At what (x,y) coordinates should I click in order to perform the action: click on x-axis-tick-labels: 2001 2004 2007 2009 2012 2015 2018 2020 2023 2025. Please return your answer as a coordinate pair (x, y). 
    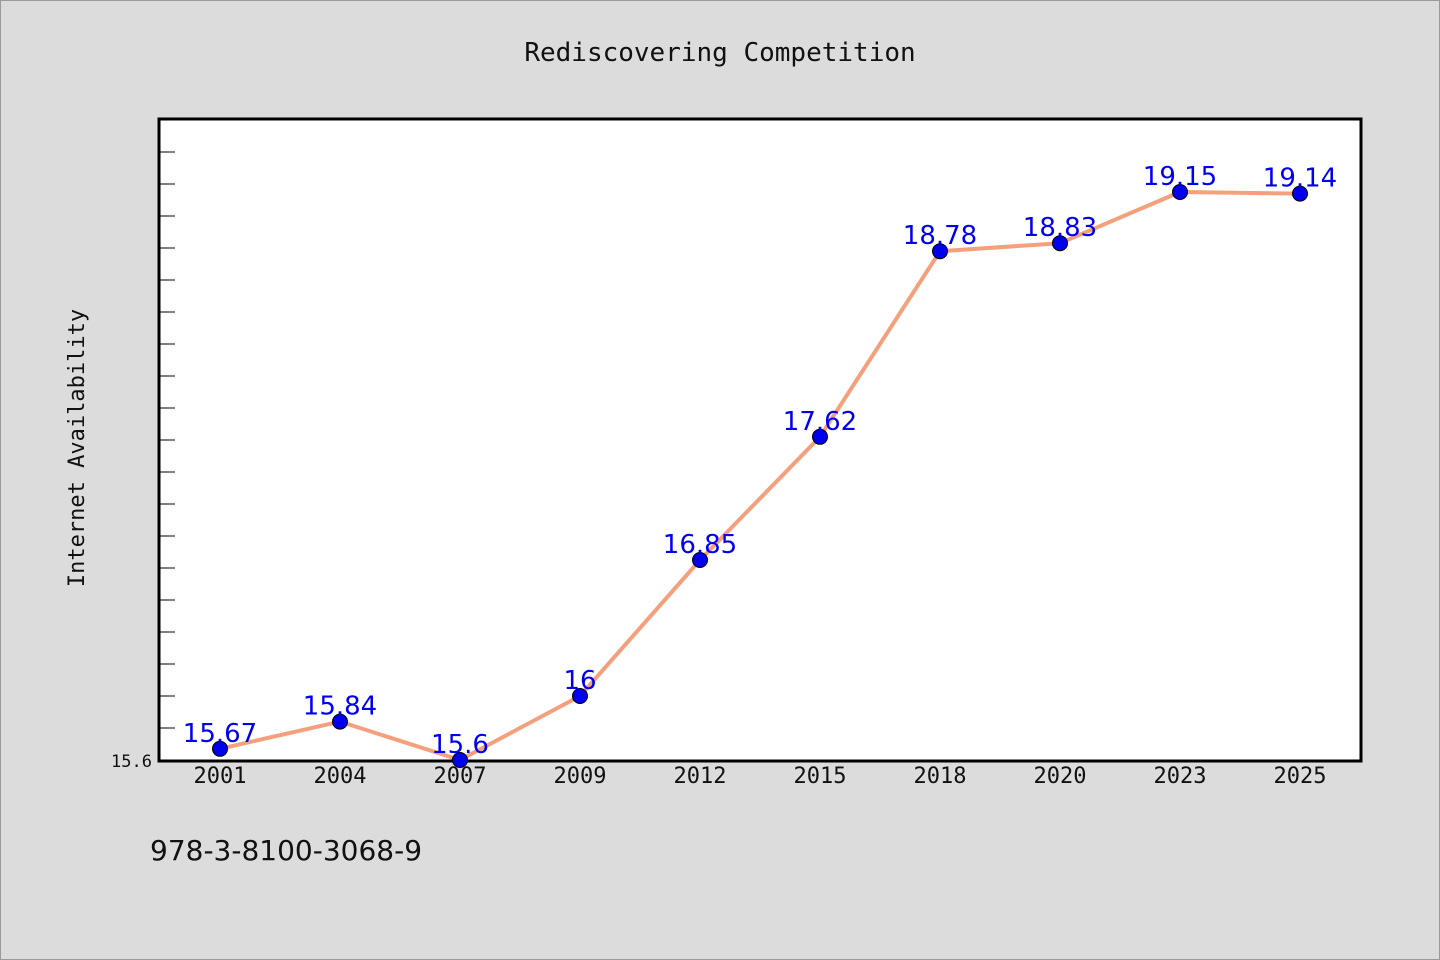
    Looking at the image, I should click on (760, 776).